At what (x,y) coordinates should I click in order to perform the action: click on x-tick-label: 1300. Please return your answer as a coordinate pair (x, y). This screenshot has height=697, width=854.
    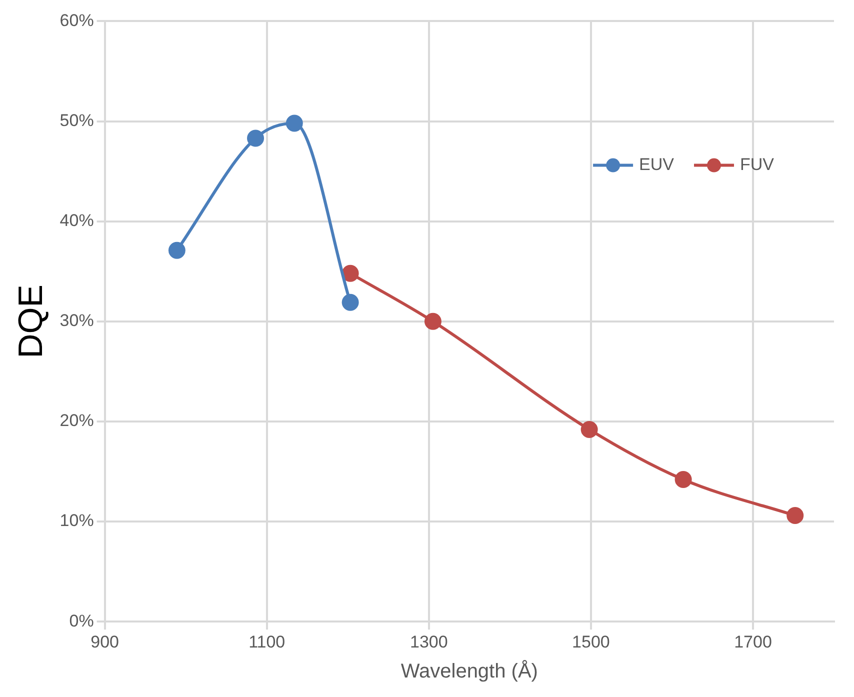
    Looking at the image, I should click on (429, 642).